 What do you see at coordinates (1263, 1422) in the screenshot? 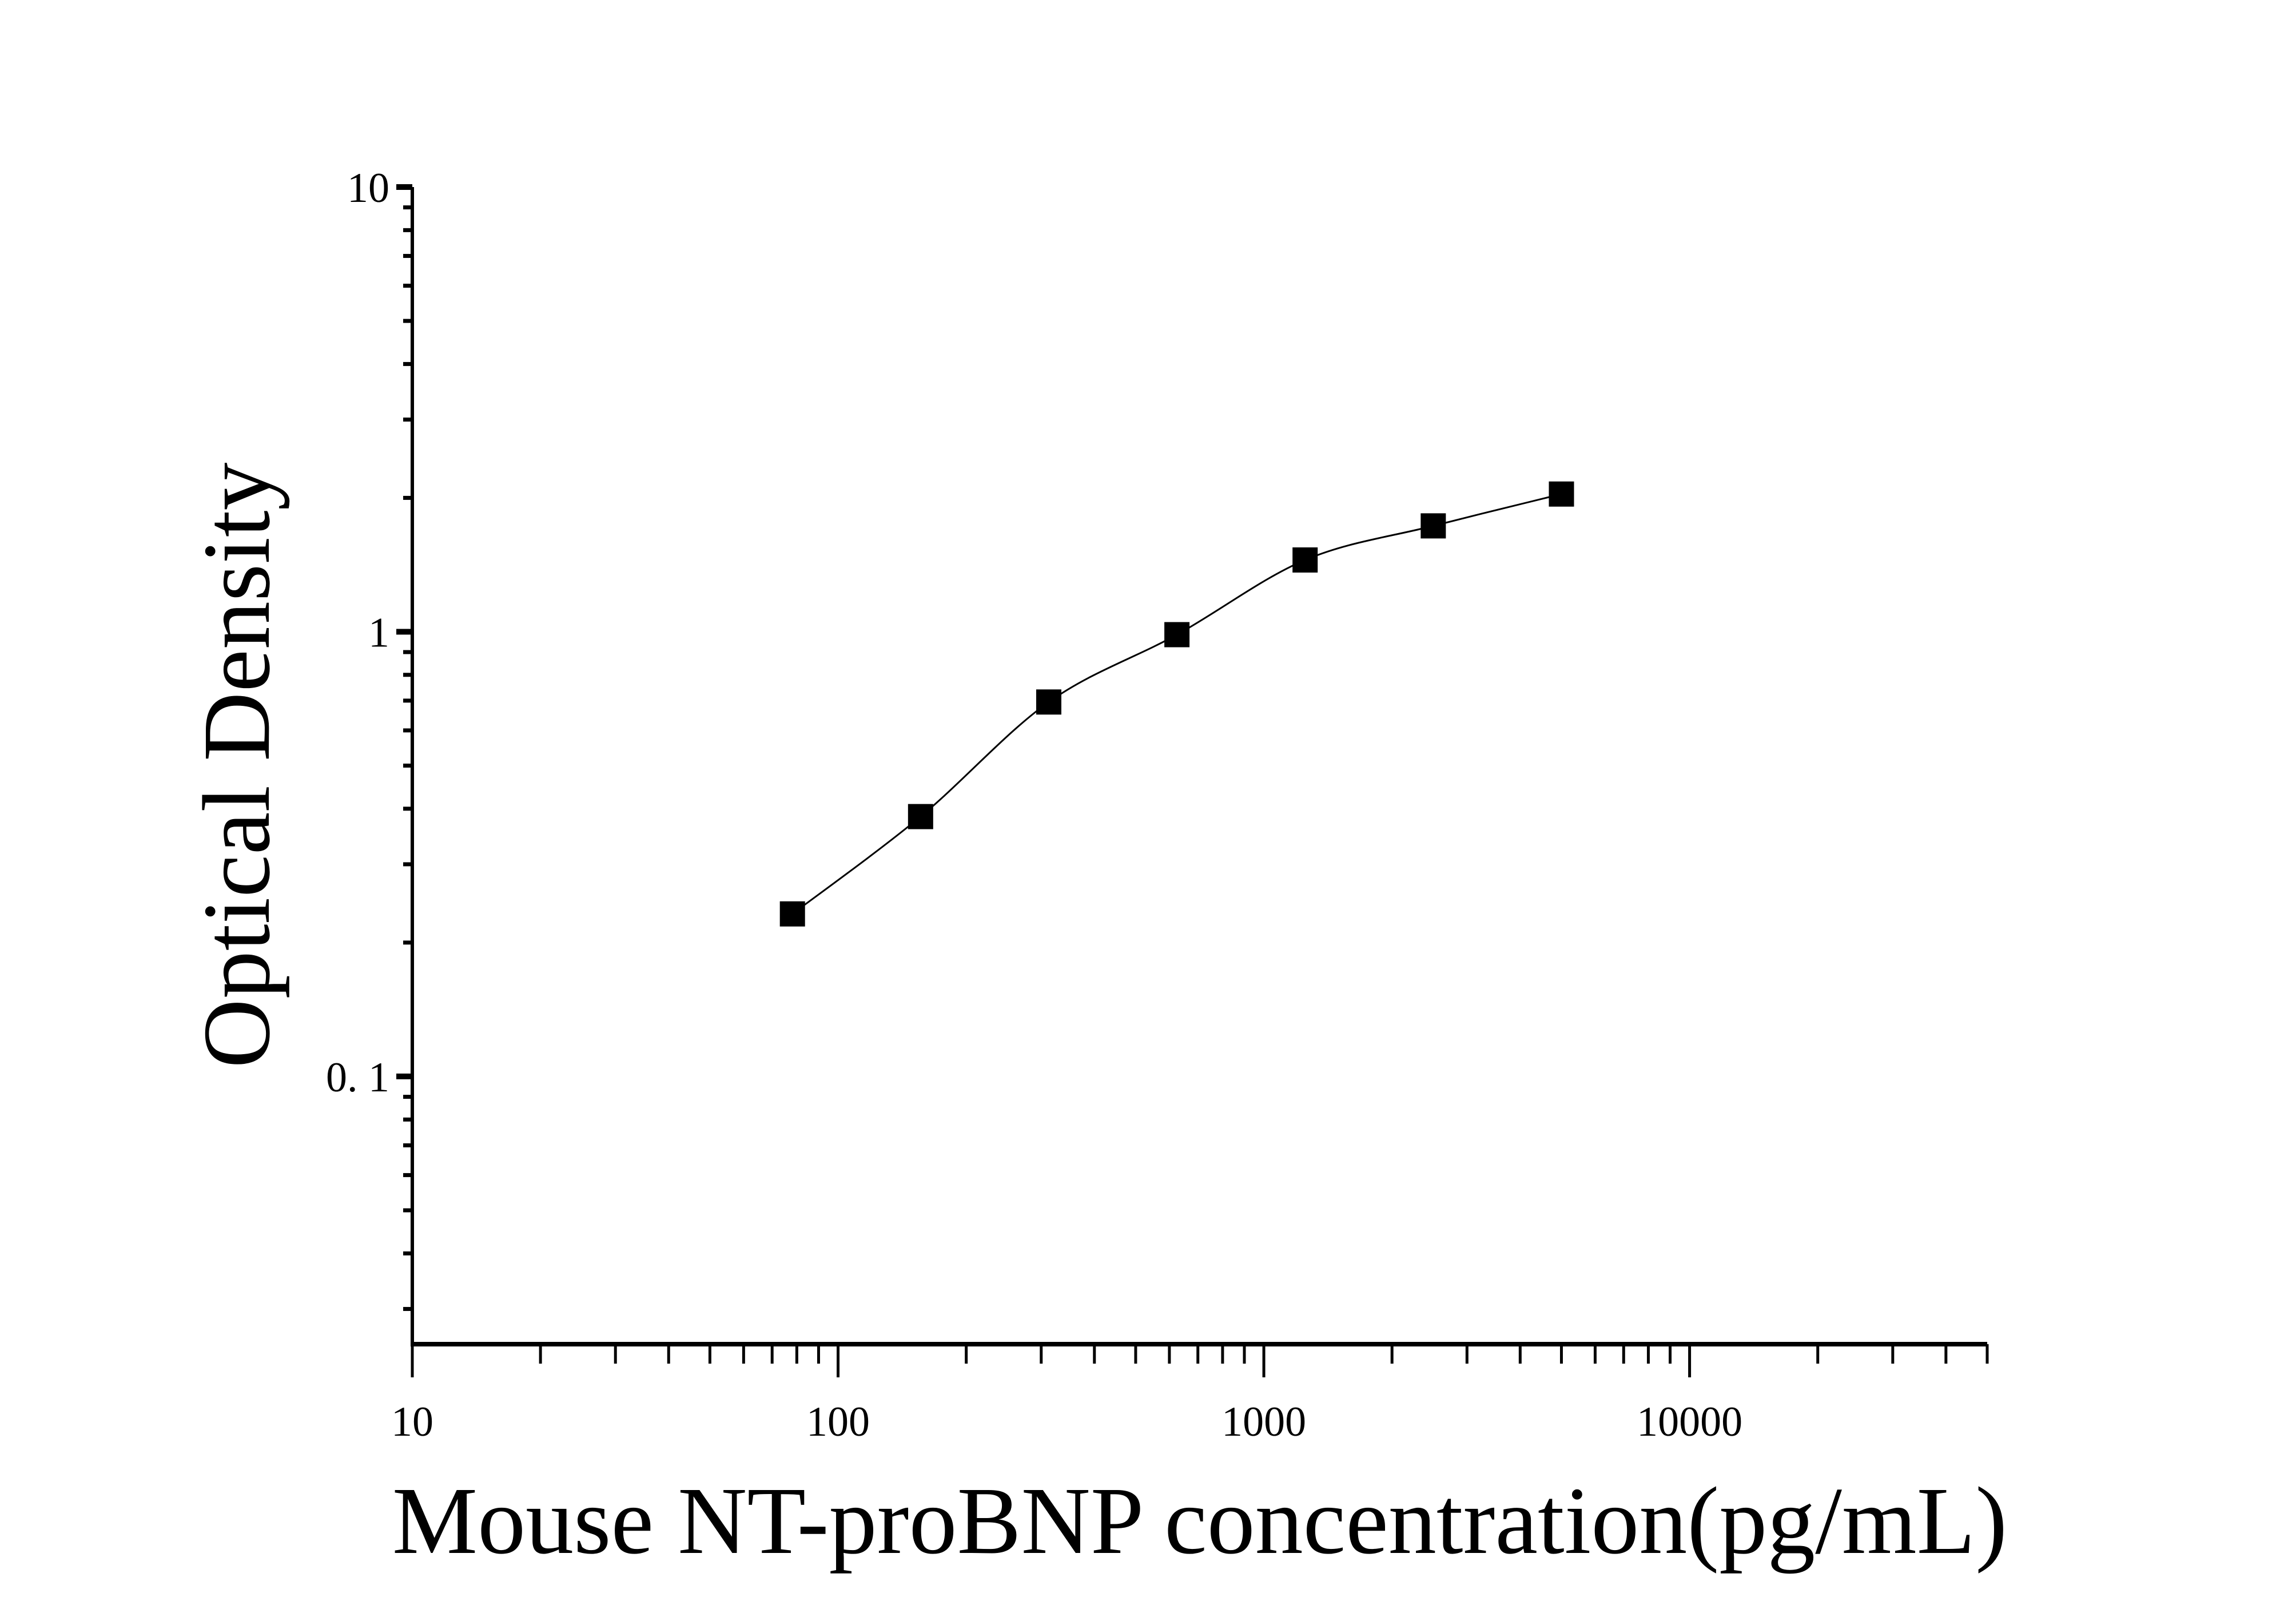
I see `x-tick-label: 1000` at bounding box center [1263, 1422].